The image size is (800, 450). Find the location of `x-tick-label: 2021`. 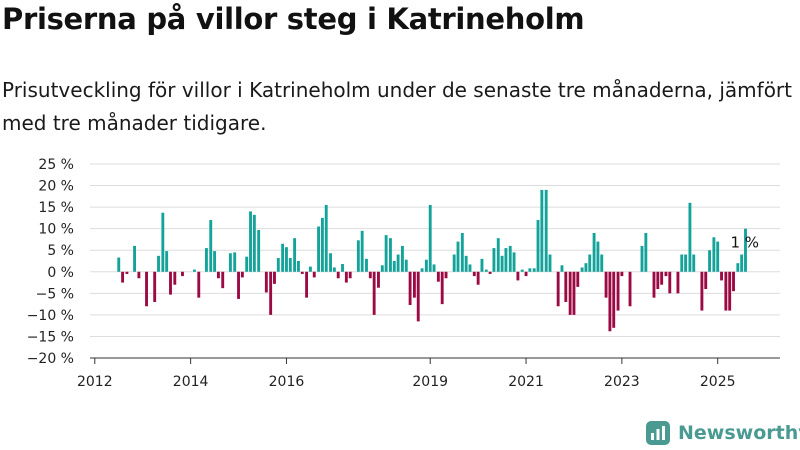

x-tick-label: 2021 is located at coordinates (526, 382).